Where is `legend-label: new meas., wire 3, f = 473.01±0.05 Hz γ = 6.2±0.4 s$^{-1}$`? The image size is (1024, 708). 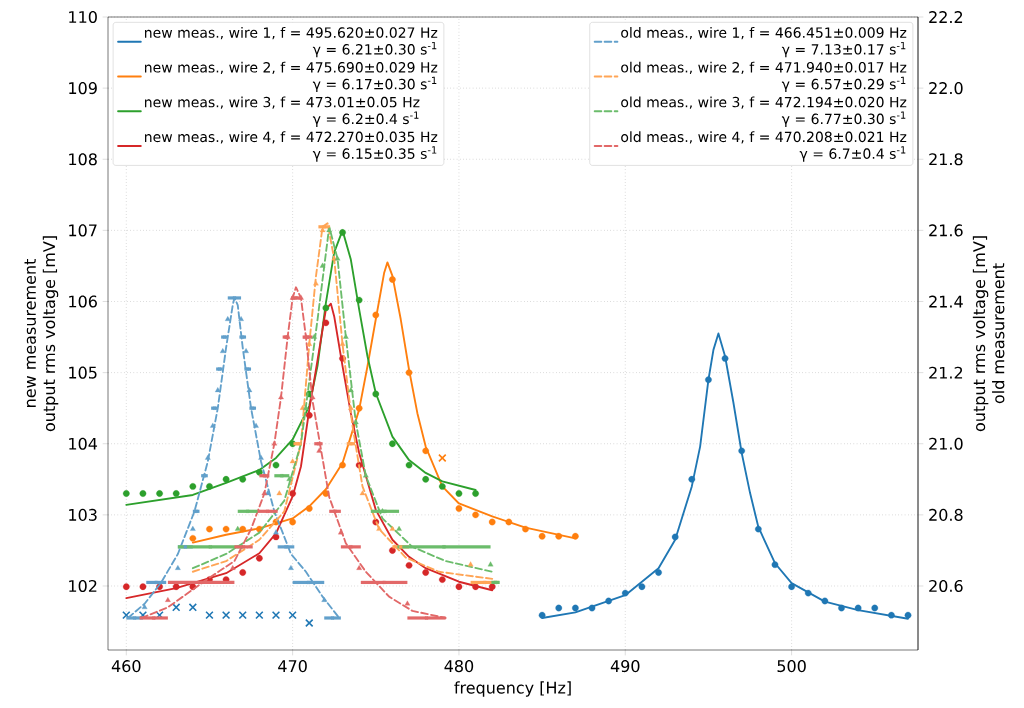 legend-label: new meas., wire 3, f = 473.01±0.05 Hz γ = 6.2±0.4 s$^{-1}$ is located at coordinates (282, 111).